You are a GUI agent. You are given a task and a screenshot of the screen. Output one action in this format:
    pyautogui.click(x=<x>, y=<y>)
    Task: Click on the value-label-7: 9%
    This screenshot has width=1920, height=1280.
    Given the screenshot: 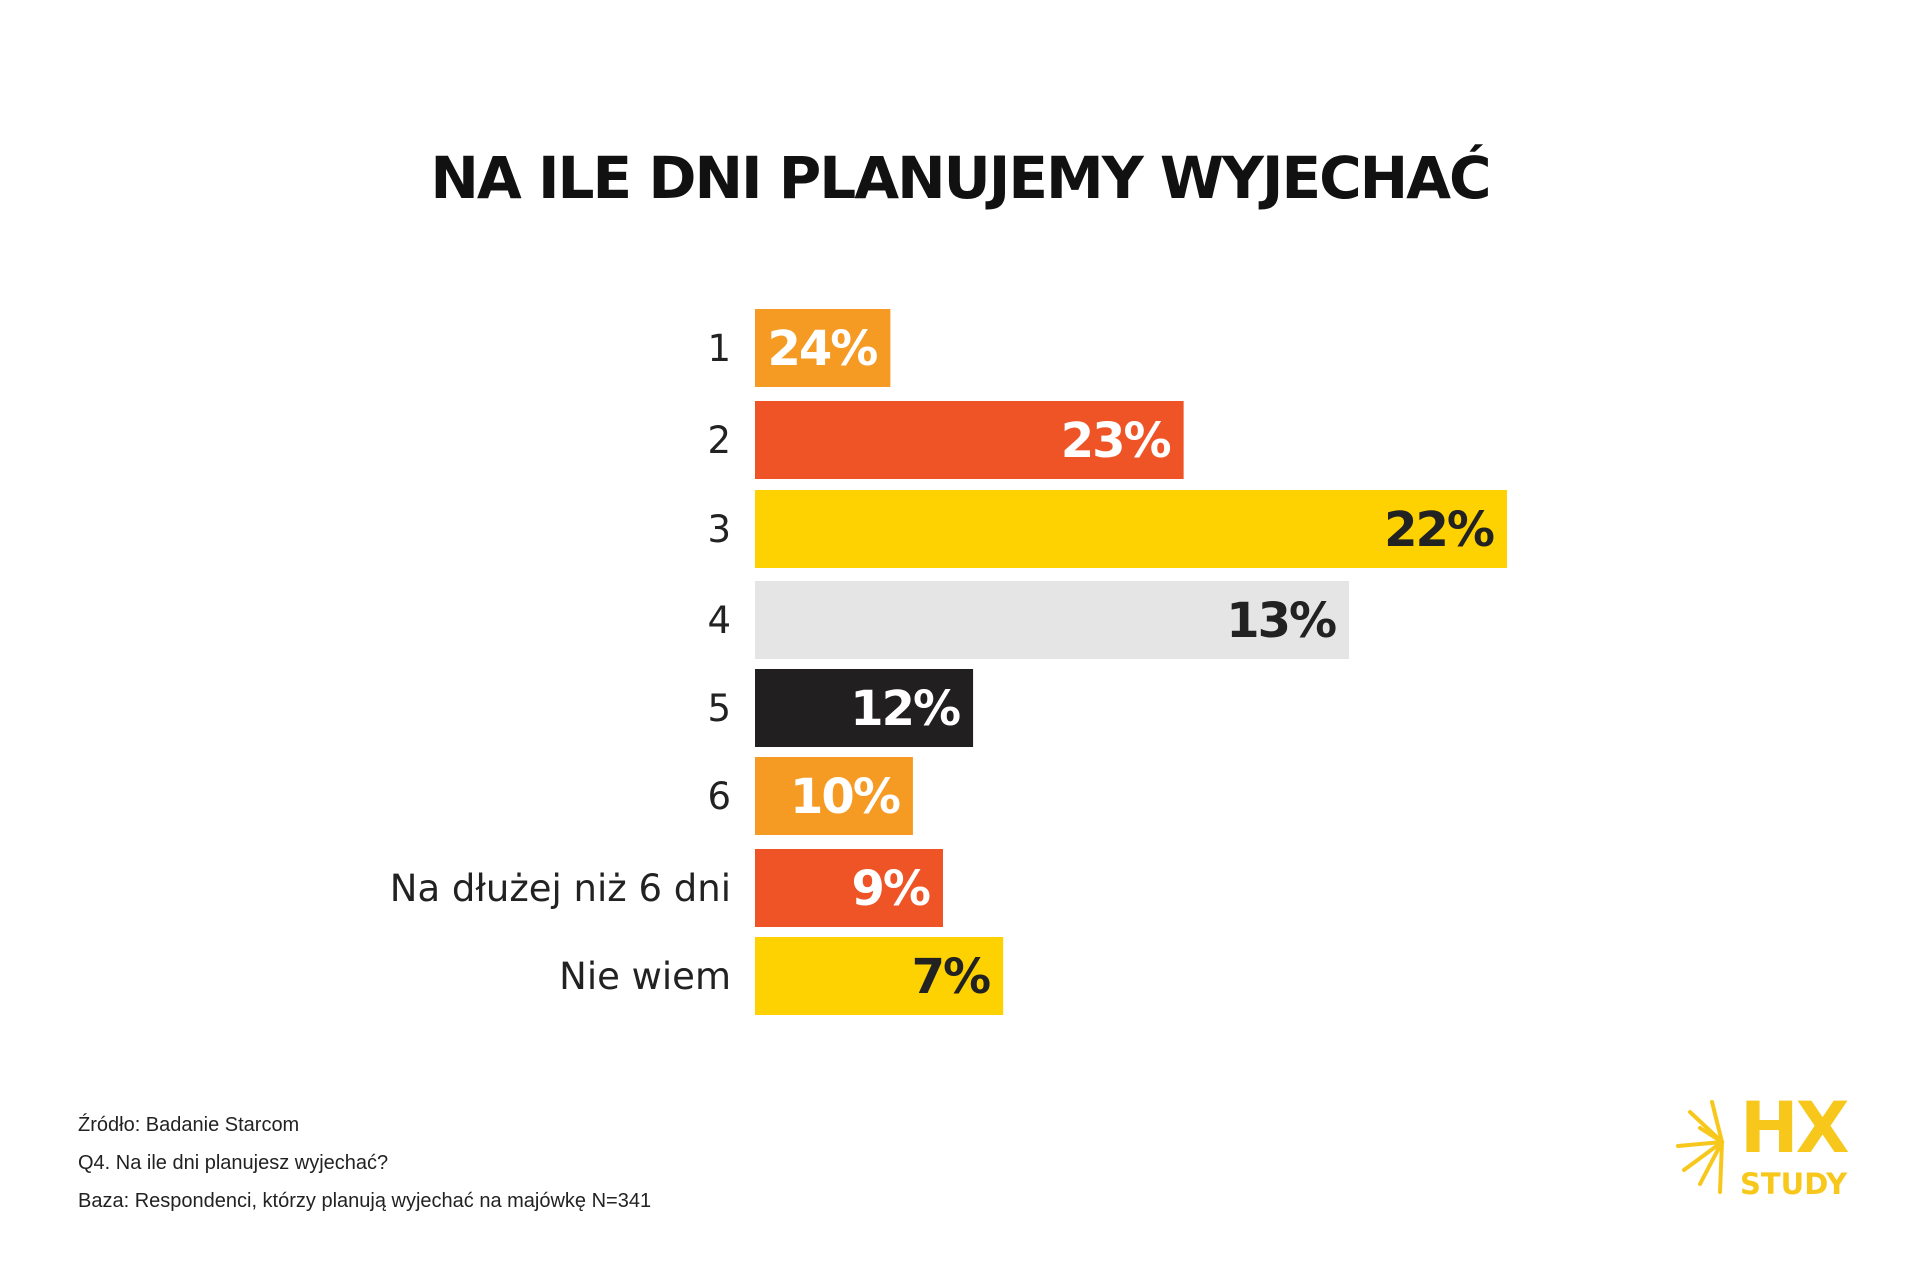 What is the action you would take?
    pyautogui.click(x=891, y=889)
    